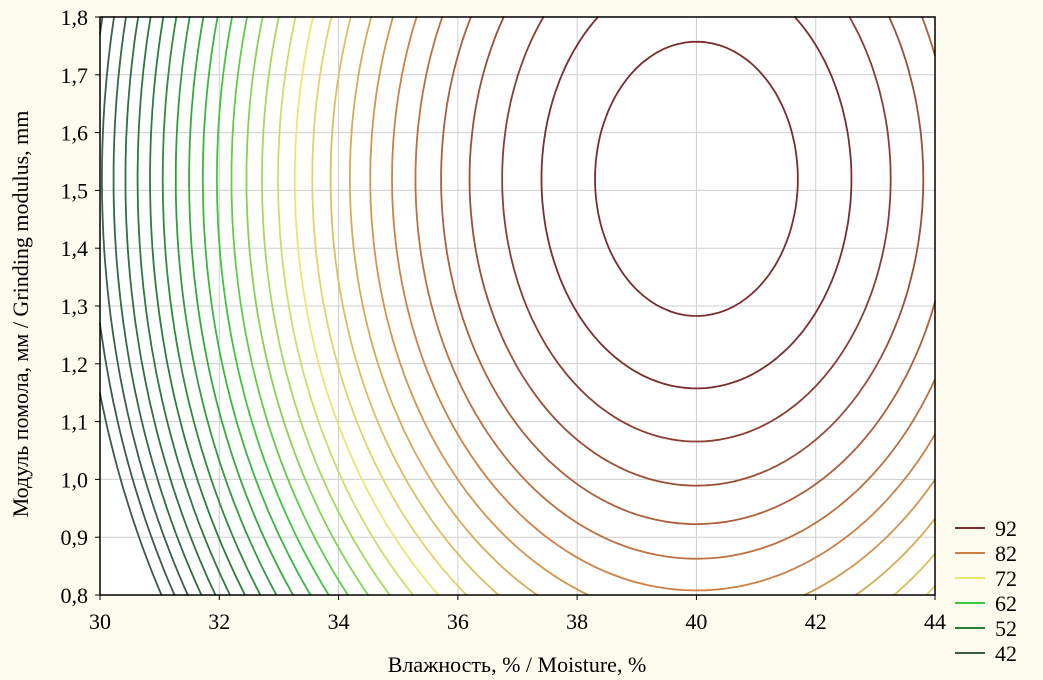 This screenshot has height=680, width=1043. What do you see at coordinates (20, 314) in the screenshot?
I see `y-axis-title: Модуль помола, мм / Grinding modulus, mm` at bounding box center [20, 314].